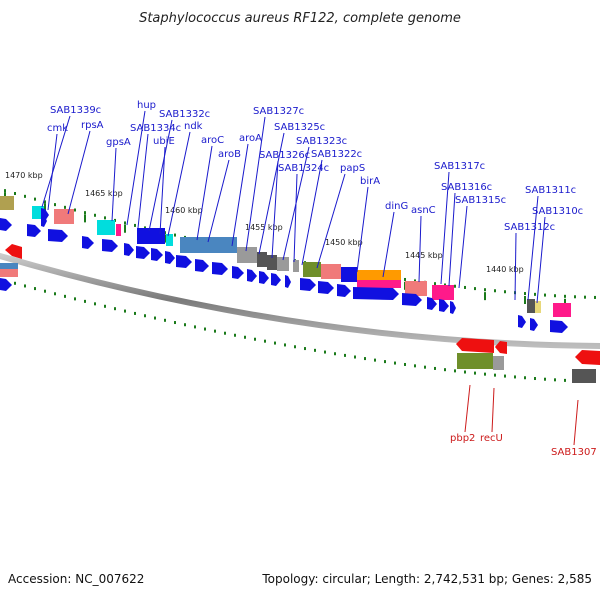  Describe the element at coordinates (396, 206) in the screenshot. I see `gene-label-ding: dinG` at that location.